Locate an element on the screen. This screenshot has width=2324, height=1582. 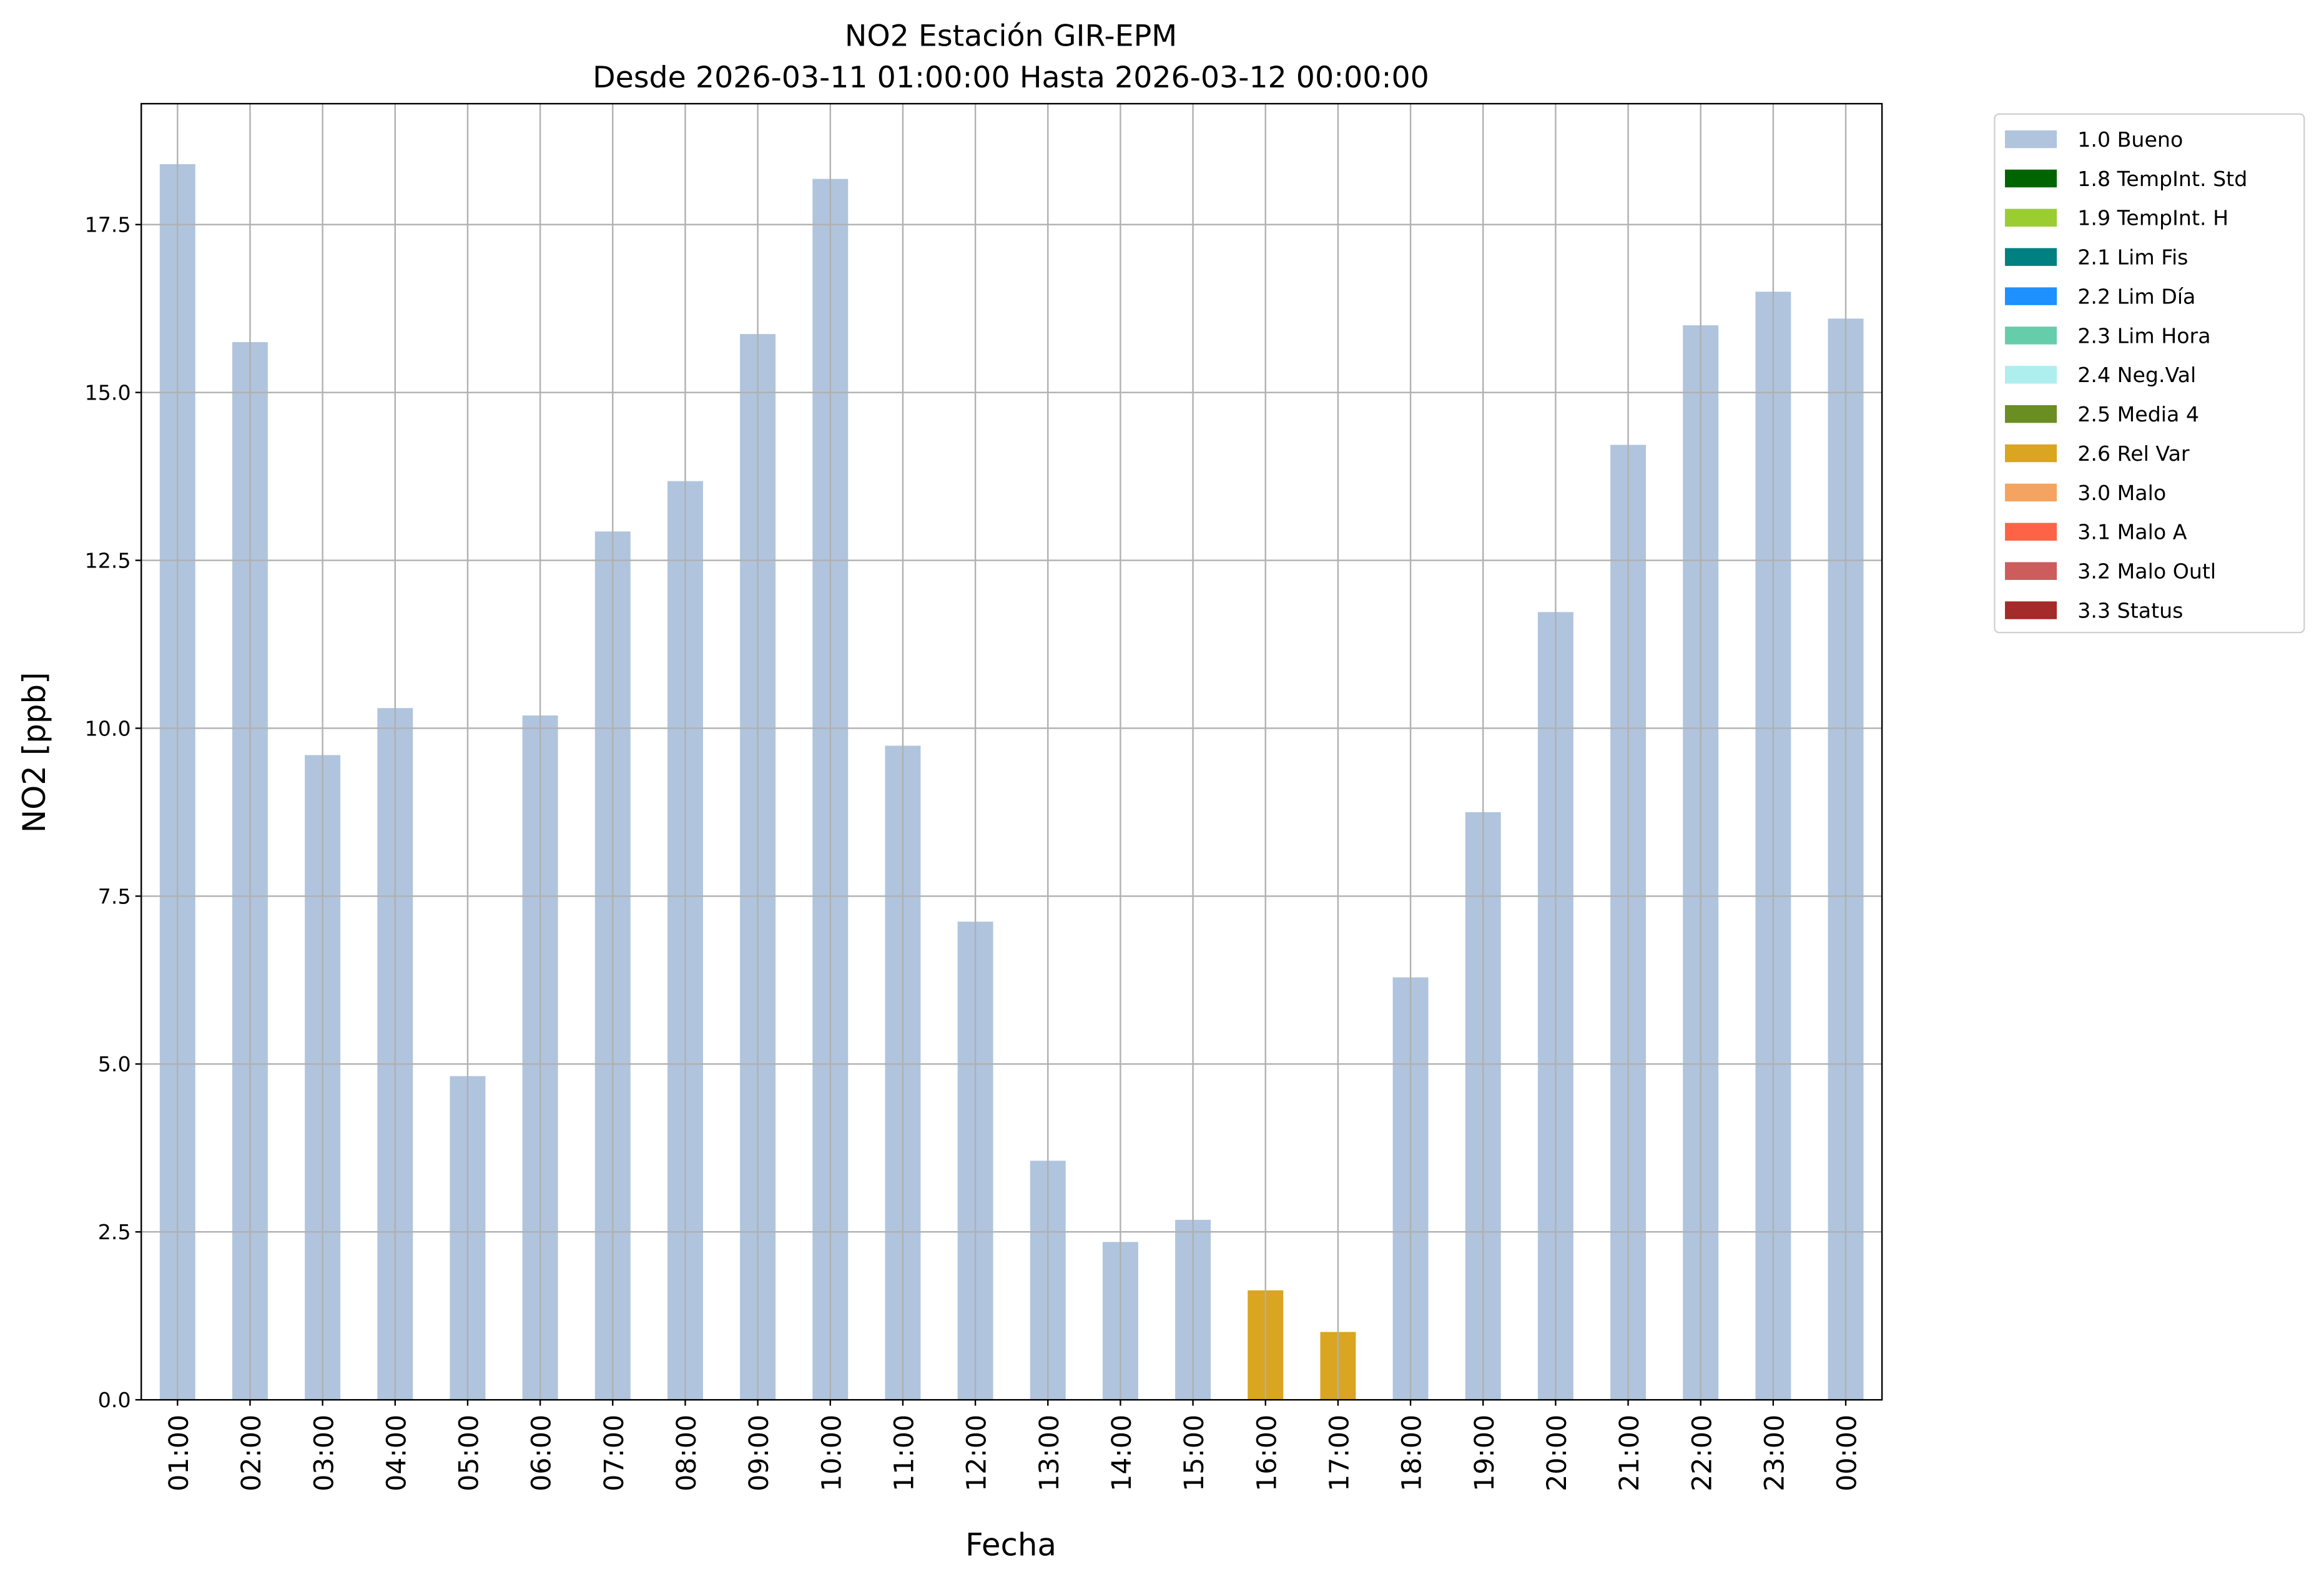
legend-label: 2.6 Rel Var is located at coordinates (2133, 453).